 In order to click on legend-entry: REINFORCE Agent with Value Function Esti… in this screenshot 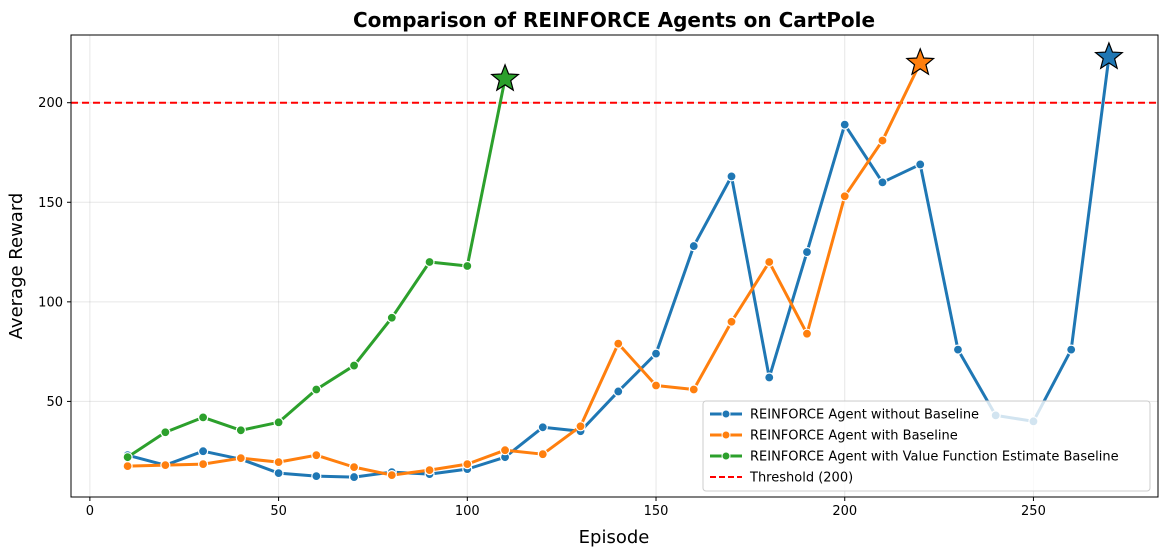, I will do `click(914, 457)`.